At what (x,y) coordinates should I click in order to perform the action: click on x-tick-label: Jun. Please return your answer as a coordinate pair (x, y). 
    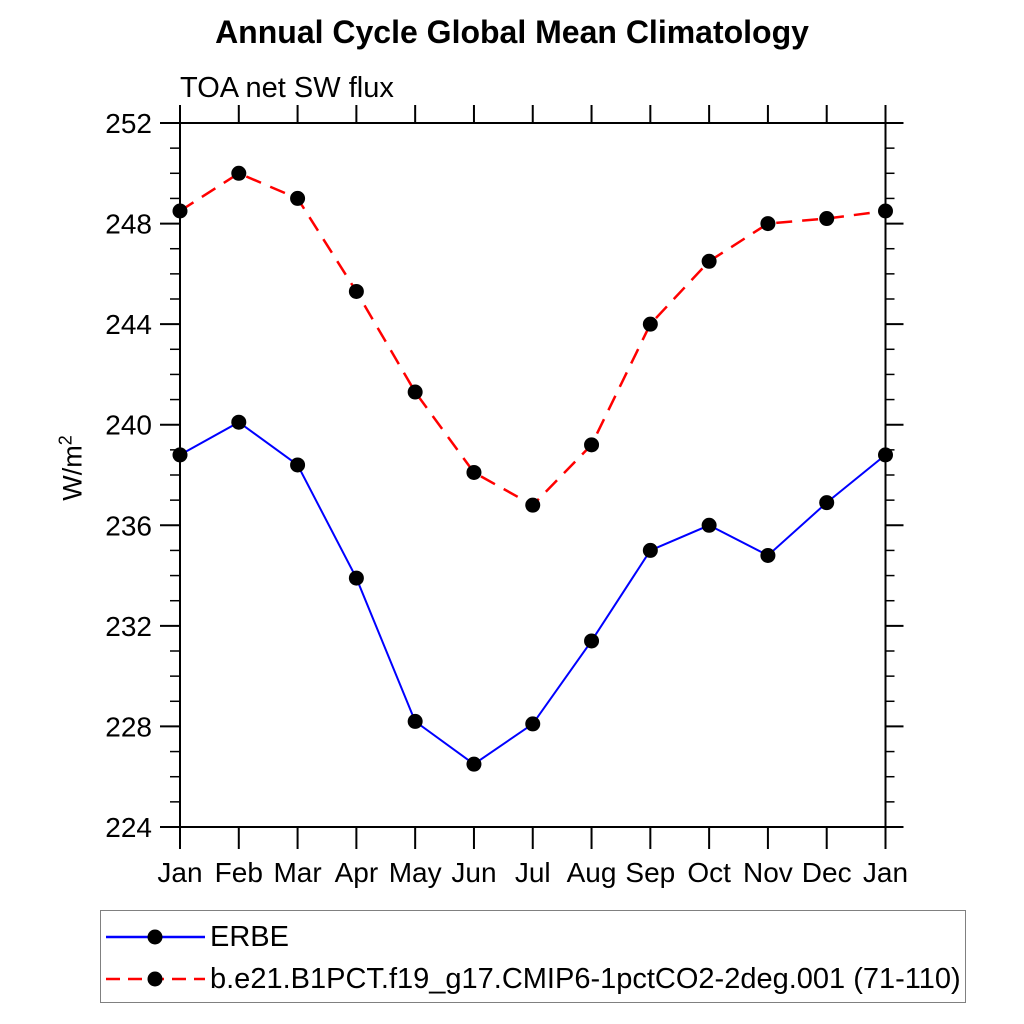
    Looking at the image, I should click on (473, 872).